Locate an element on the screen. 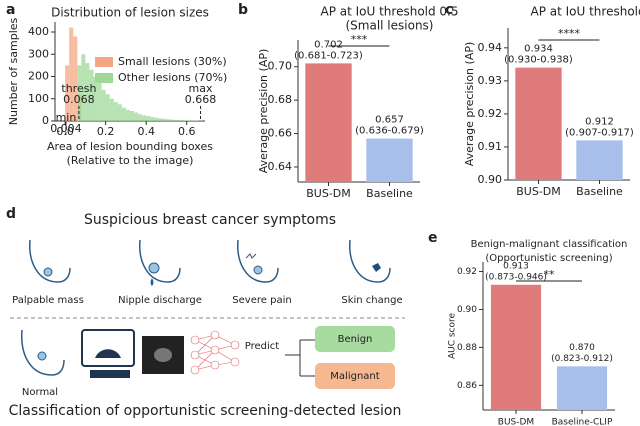  chart-subtitle: (Opportunistic screening) is located at coordinates (548, 258).